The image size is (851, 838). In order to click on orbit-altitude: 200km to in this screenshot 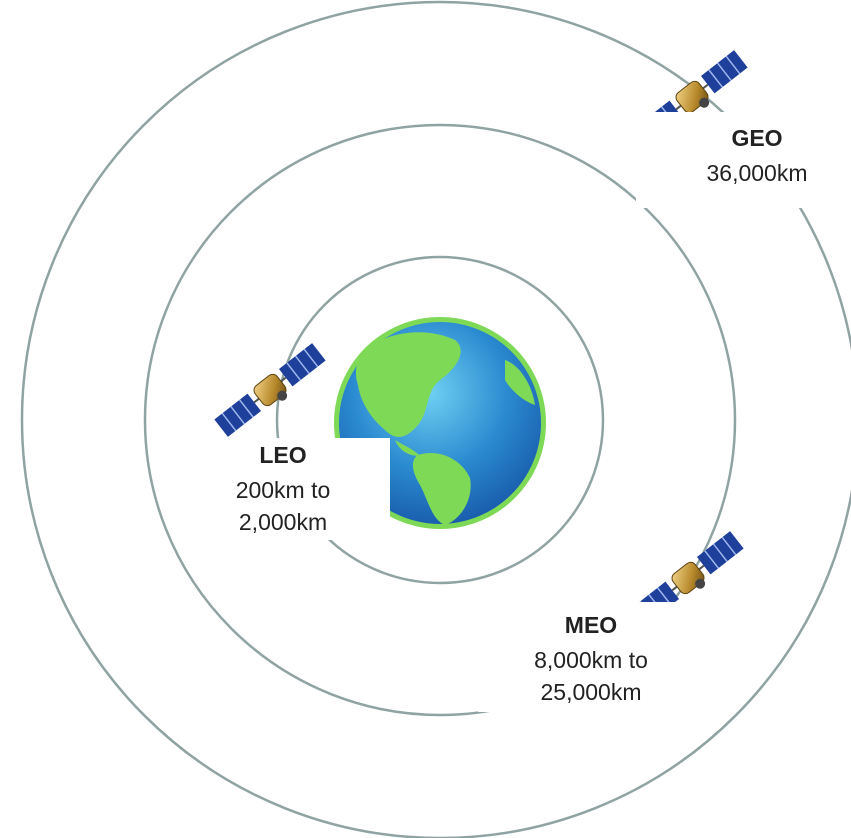, I will do `click(283, 490)`.